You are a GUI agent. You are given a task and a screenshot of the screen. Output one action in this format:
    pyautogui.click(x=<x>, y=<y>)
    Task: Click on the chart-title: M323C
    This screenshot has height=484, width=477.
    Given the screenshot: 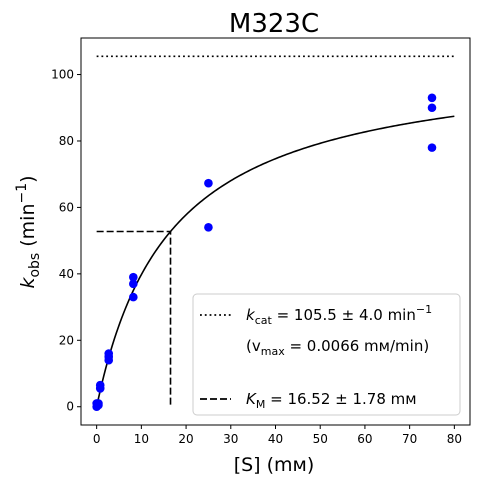 What is the action you would take?
    pyautogui.click(x=274, y=24)
    